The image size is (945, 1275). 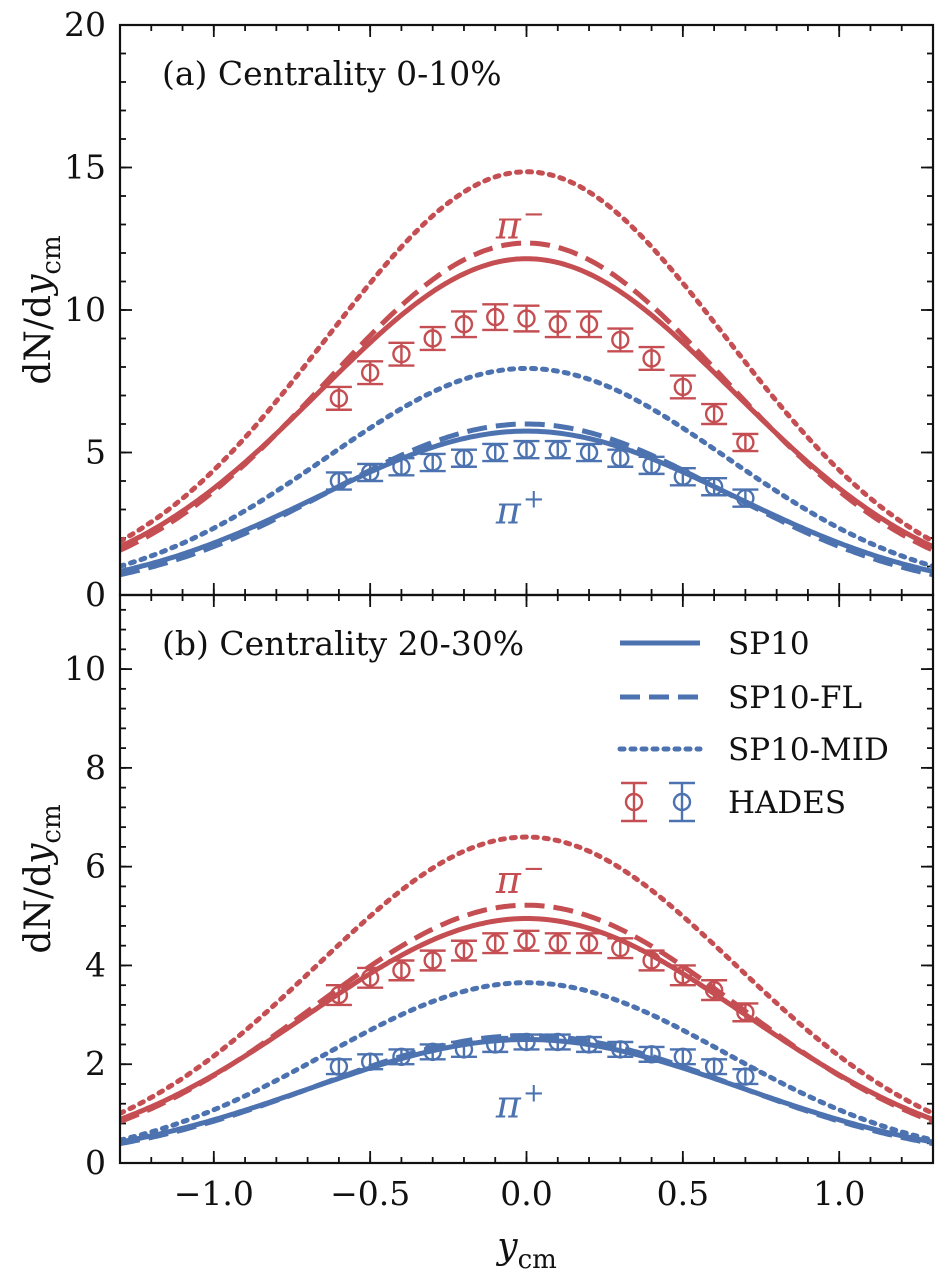 I want to click on x-axis-label-main: y, so click(x=506, y=1246).